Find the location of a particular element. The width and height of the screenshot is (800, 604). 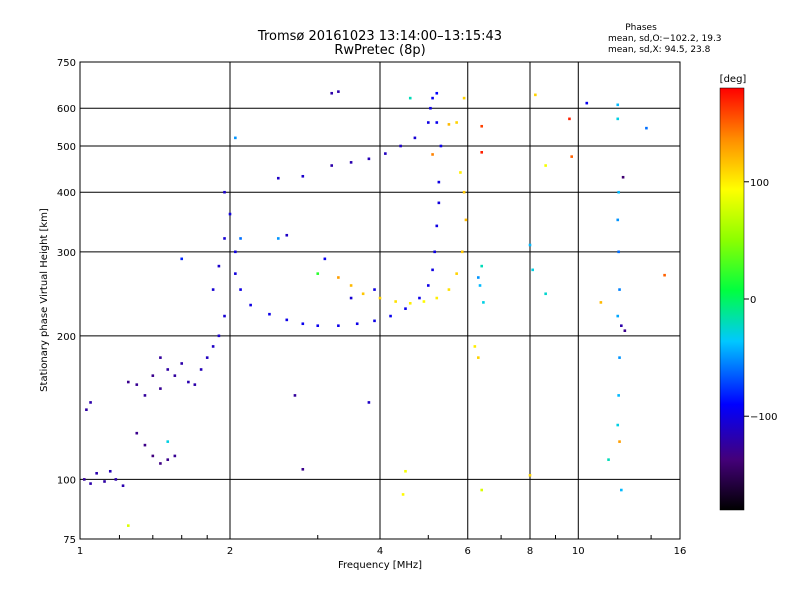

x-tick-label: 4 is located at coordinates (380, 551).